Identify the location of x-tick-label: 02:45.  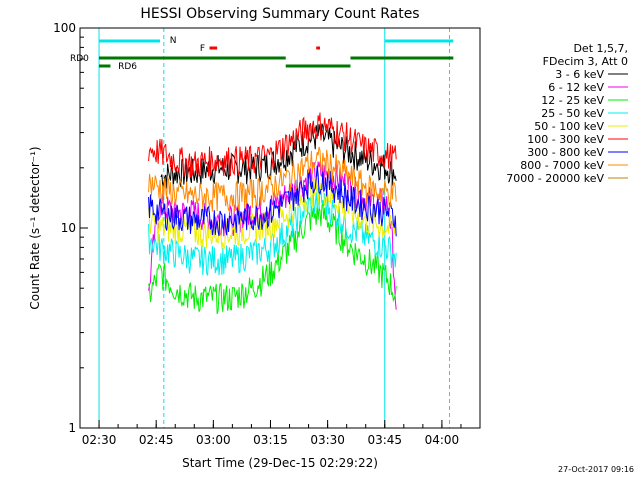
(156, 440).